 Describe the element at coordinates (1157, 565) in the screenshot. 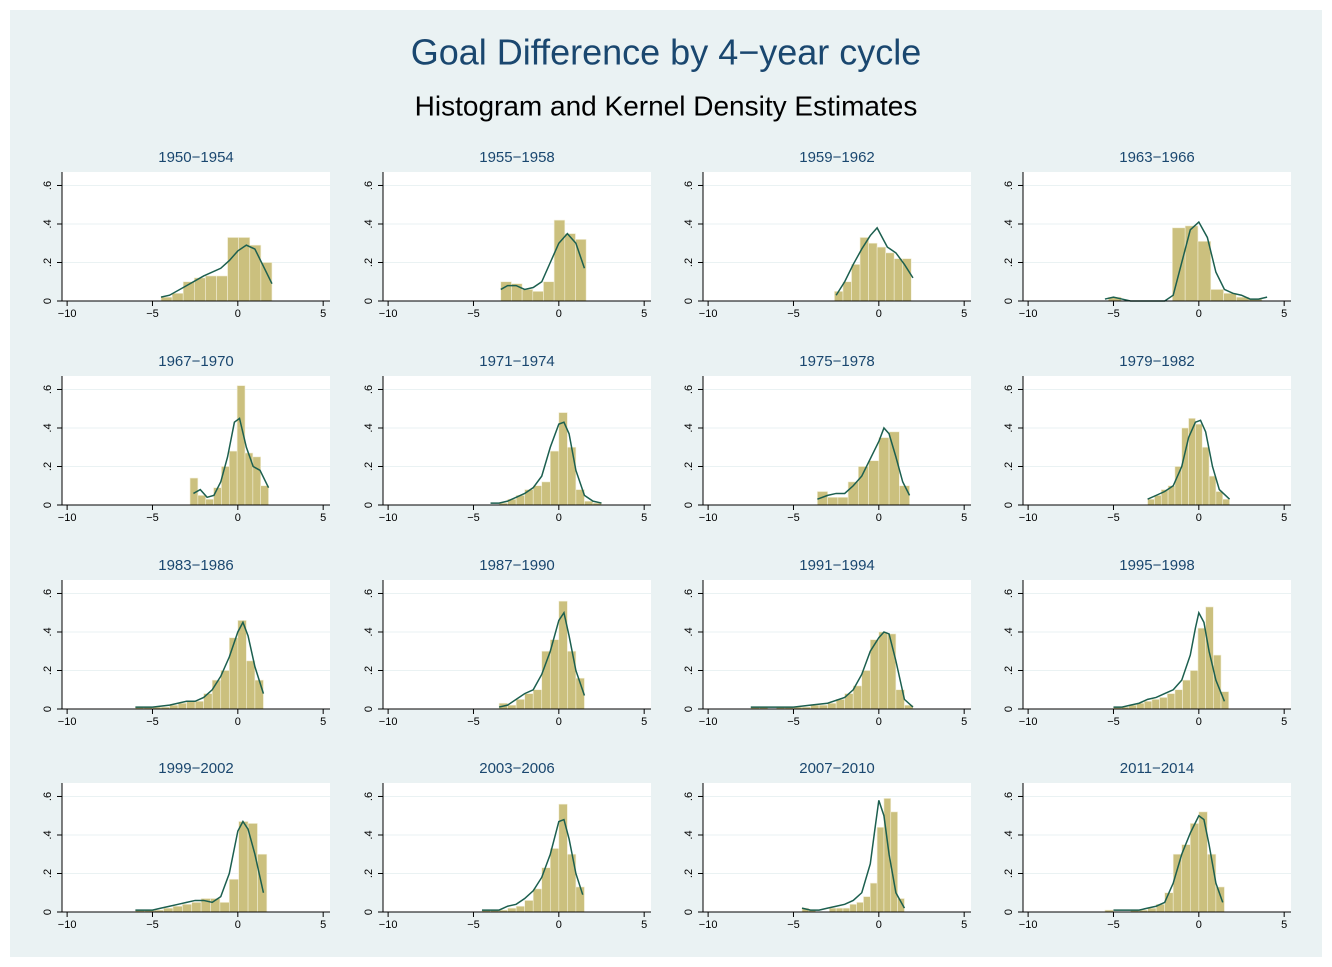

I see `panel-title: 1995−1998` at that location.